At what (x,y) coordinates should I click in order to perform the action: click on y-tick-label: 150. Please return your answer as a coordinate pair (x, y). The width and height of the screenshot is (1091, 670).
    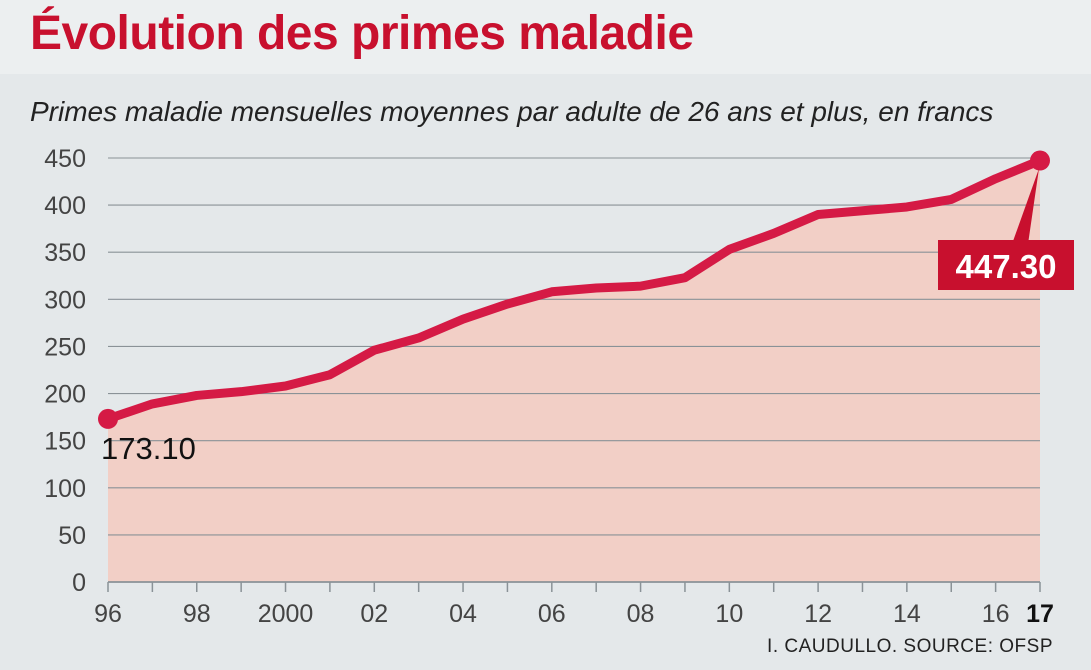
    Looking at the image, I should click on (65, 442).